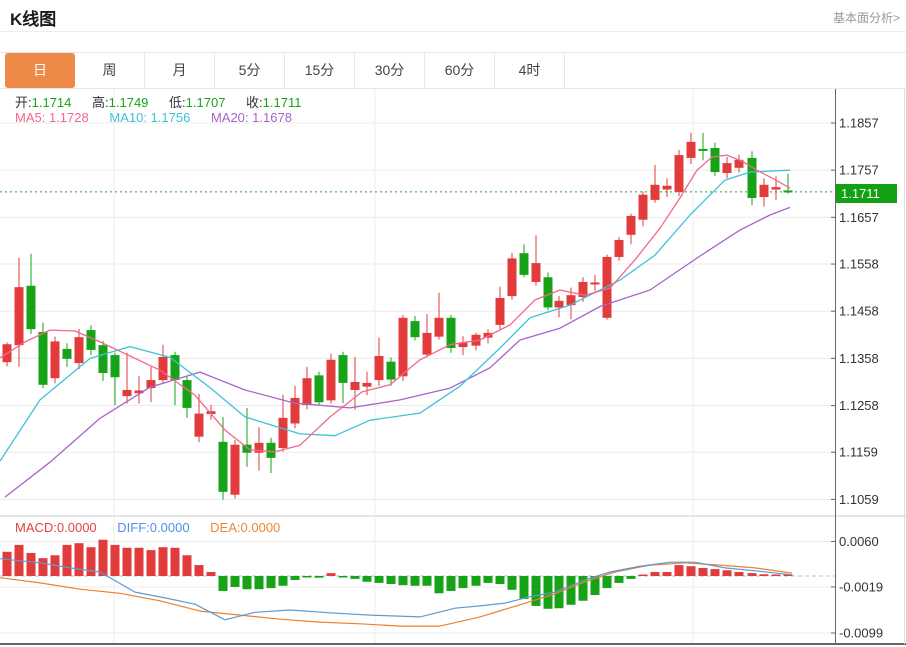 This screenshot has height=647, width=906. Describe the element at coordinates (396, 594) in the screenshot. I see `dea-line` at that location.